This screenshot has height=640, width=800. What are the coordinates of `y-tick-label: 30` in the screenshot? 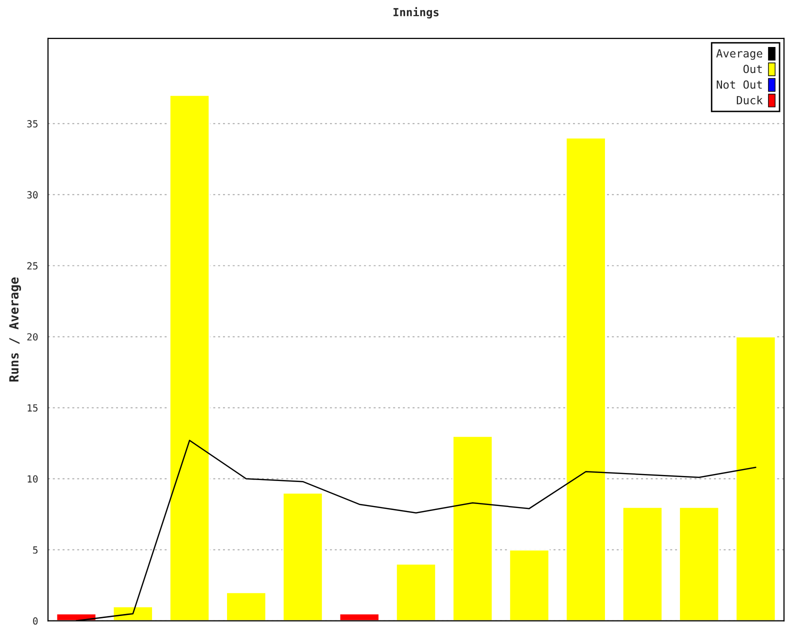 It's located at (32, 195).